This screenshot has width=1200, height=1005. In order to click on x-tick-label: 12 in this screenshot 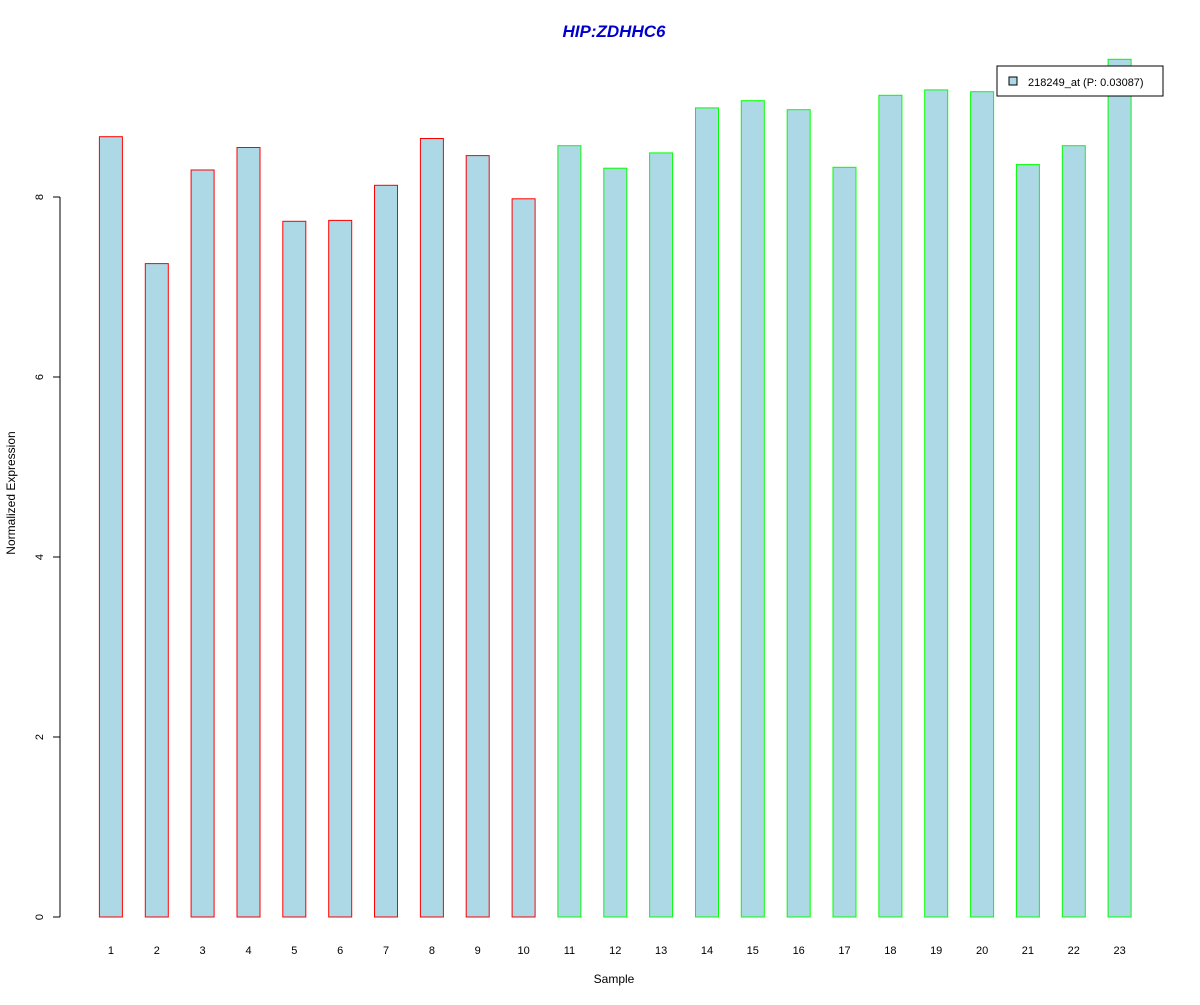, I will do `click(615, 951)`.